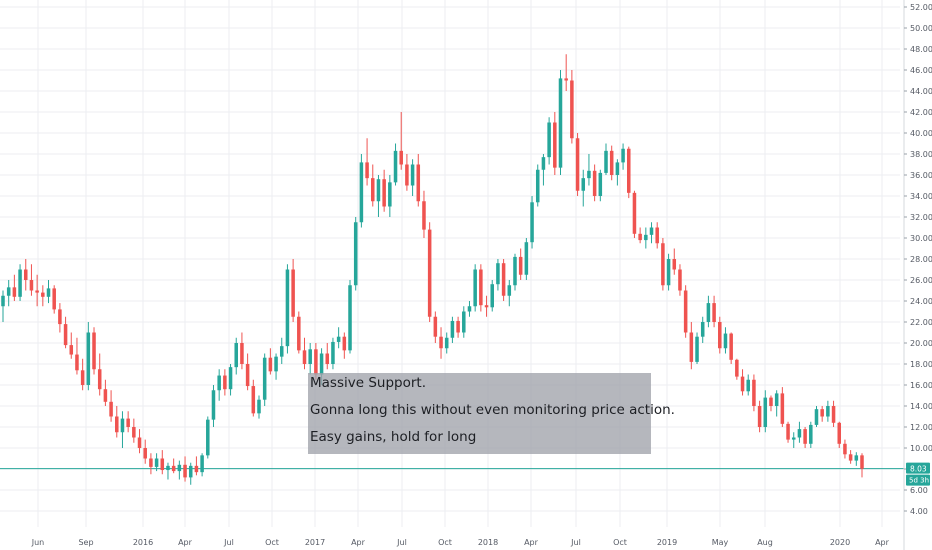  Describe the element at coordinates (921, 301) in the screenshot. I see `y-tick-label: 24.00` at that location.